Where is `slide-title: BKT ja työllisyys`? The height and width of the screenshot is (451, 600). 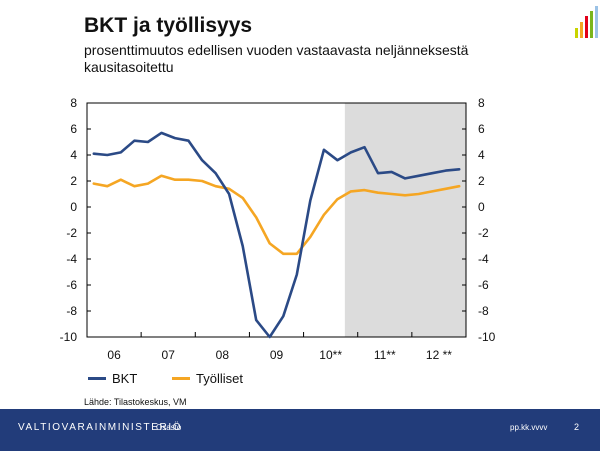 slide-title: BKT ja työllisyys is located at coordinates (168, 25).